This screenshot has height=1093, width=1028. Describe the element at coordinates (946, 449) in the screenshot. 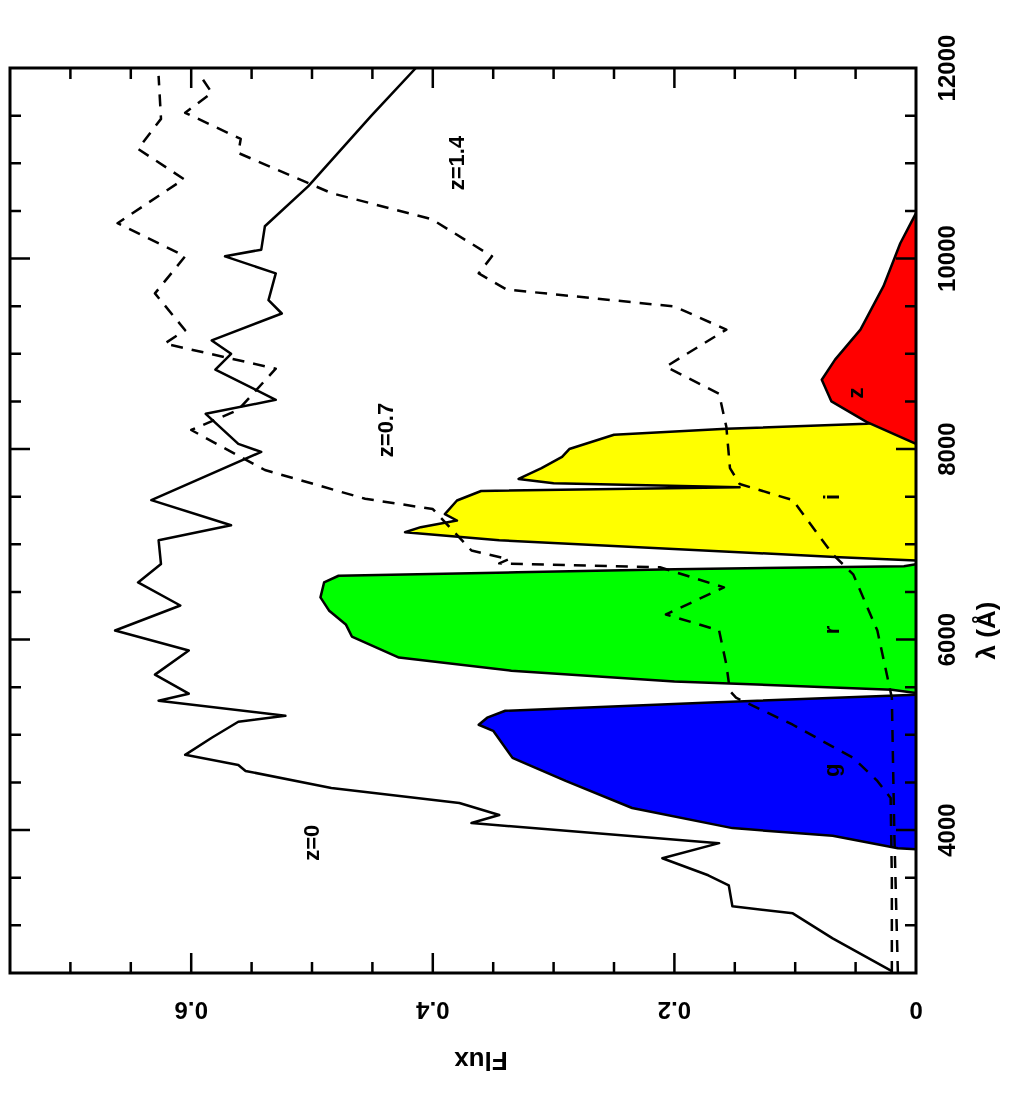

I see `y-tick-label: 8000` at that location.